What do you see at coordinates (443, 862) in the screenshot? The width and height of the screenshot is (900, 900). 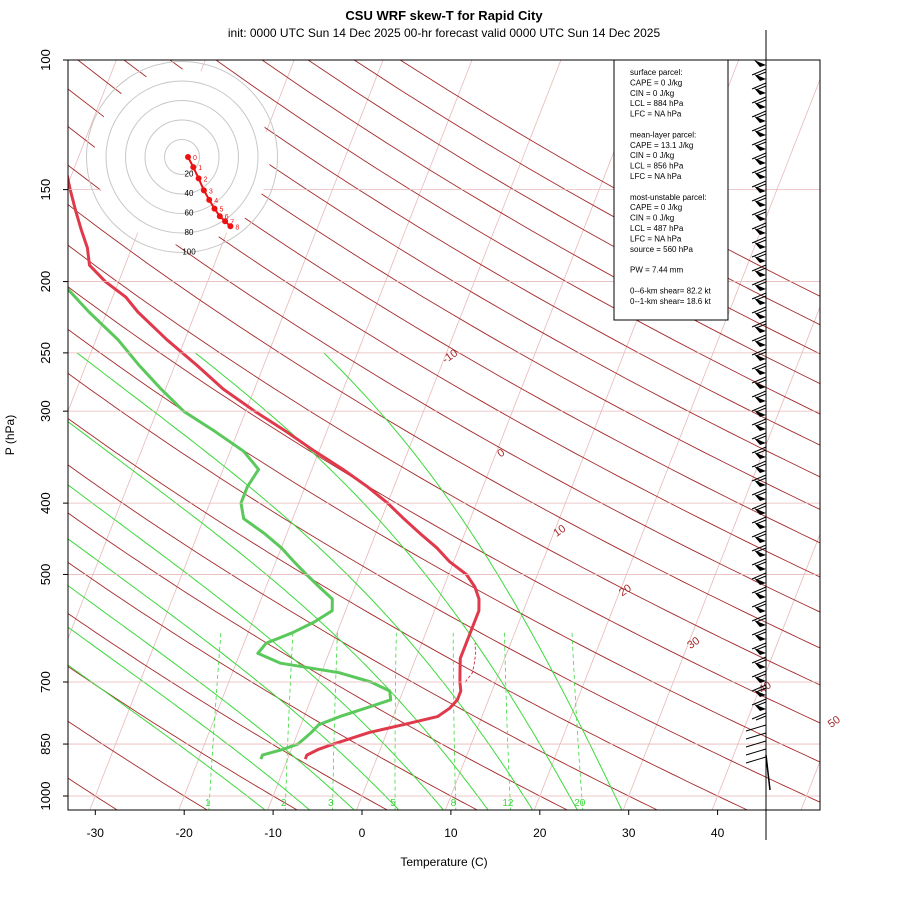 I see `x-axis-label: Temperature (C)` at bounding box center [443, 862].